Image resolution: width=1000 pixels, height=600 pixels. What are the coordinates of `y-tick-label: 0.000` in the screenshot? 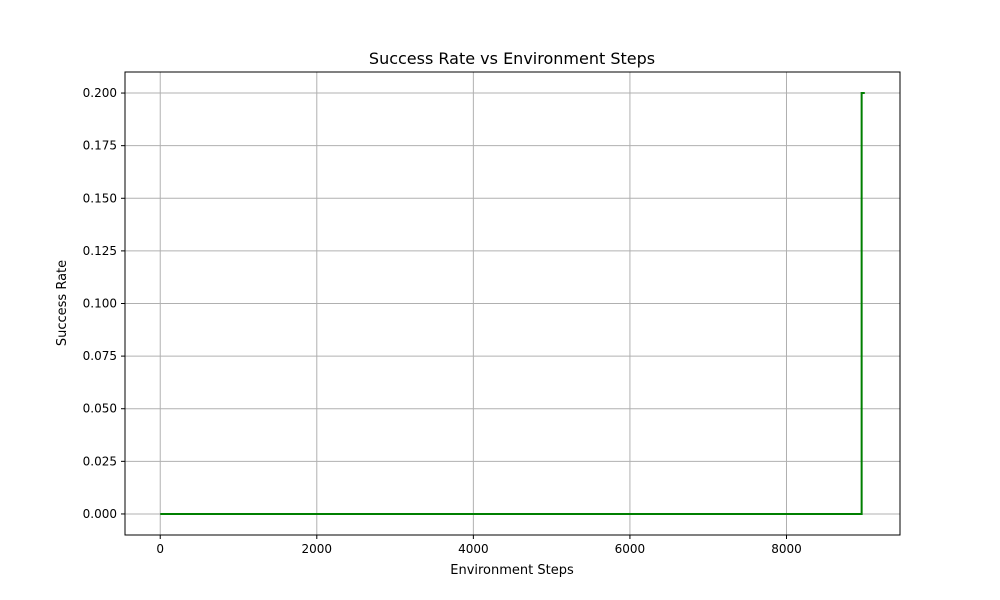 It's located at (100, 514).